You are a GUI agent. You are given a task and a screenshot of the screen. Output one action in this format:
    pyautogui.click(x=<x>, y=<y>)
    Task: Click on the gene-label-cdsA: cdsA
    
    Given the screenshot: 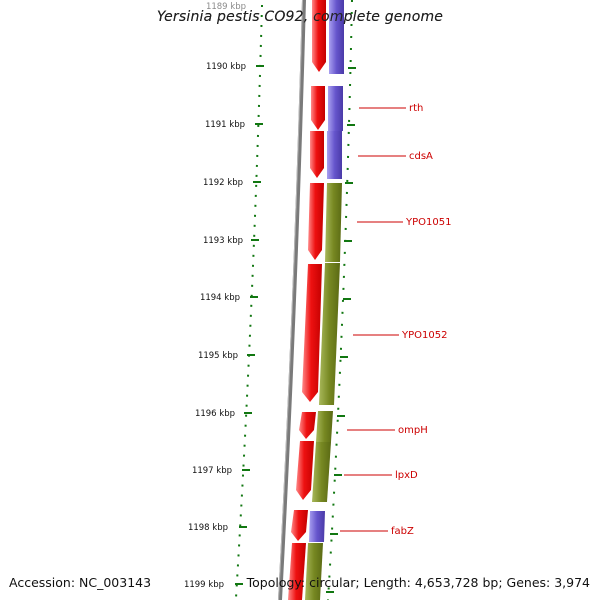 What is the action you would take?
    pyautogui.click(x=421, y=156)
    